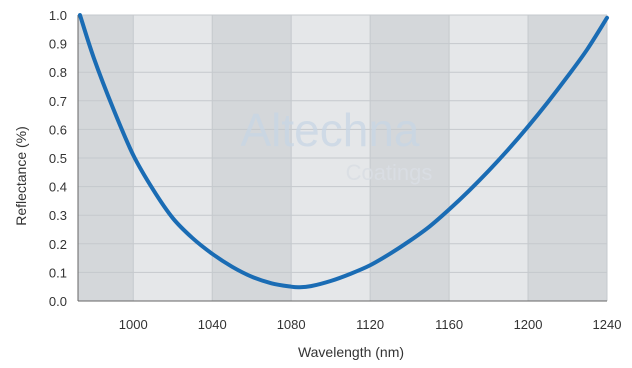 Image resolution: width=632 pixels, height=368 pixels. What do you see at coordinates (449, 324) in the screenshot?
I see `x-tick-label: 1160` at bounding box center [449, 324].